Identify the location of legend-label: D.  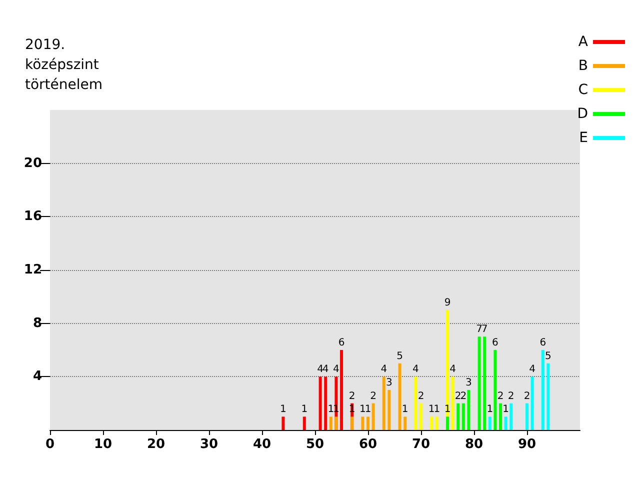
(582, 114).